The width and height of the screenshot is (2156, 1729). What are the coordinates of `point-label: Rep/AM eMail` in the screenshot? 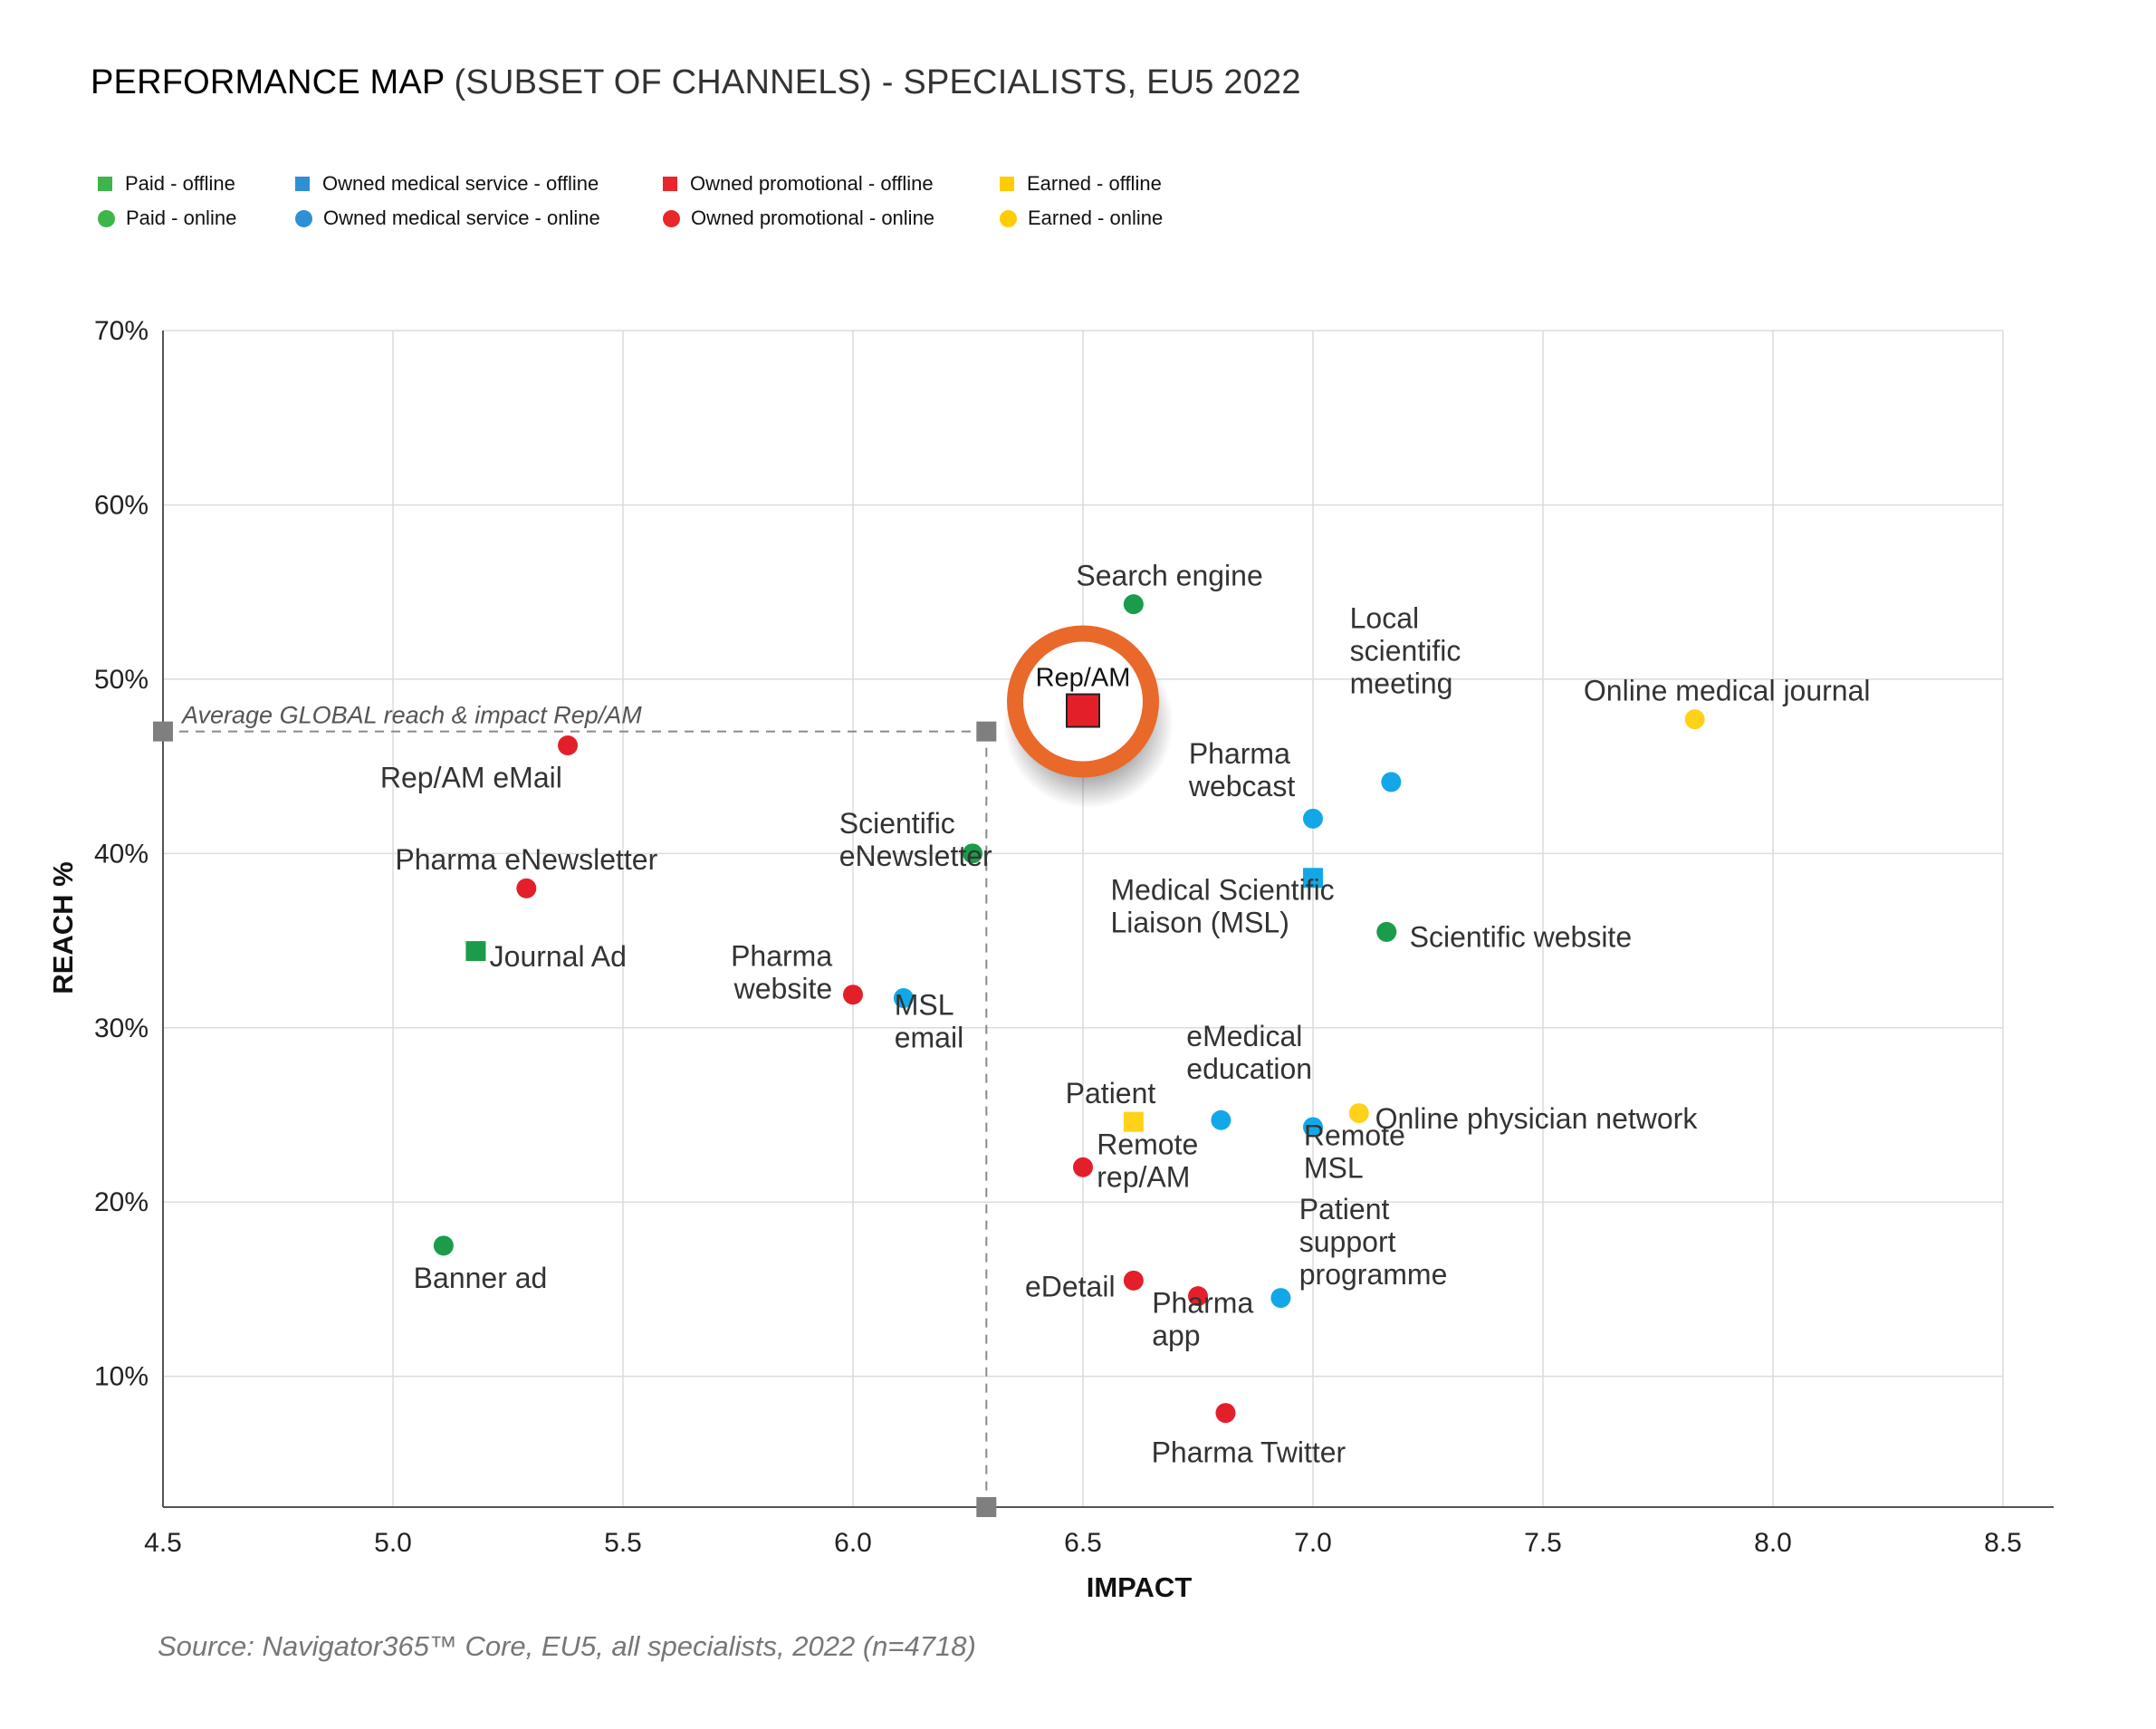 It's located at (471, 778).